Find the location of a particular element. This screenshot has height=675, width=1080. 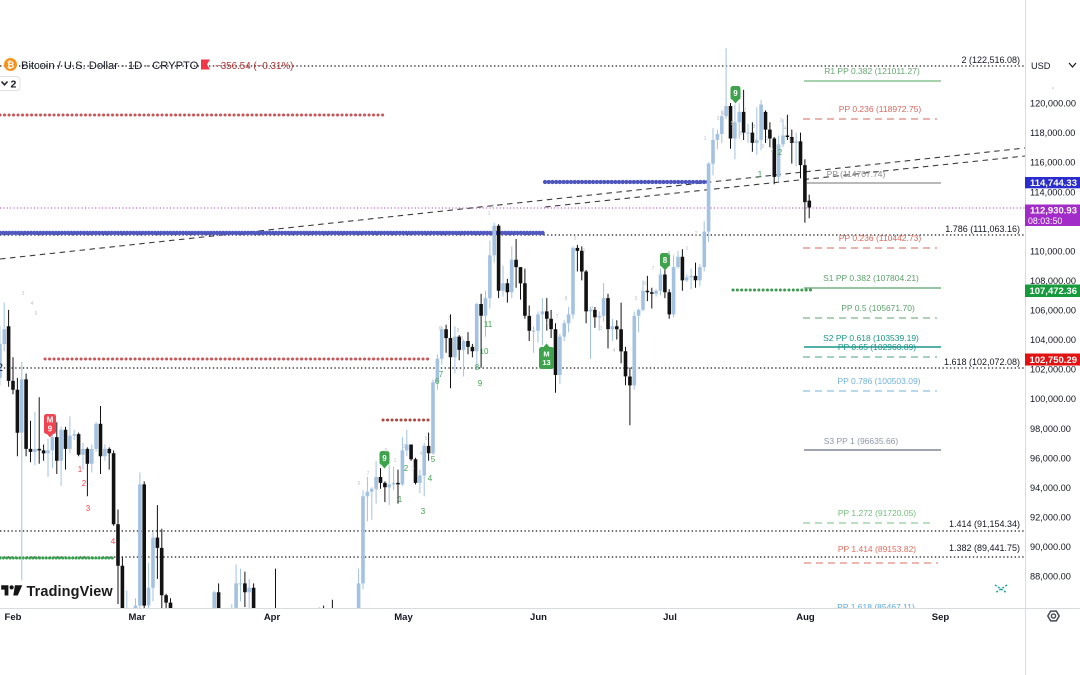

svg-text: 102,750.29 is located at coordinates (1053, 360).